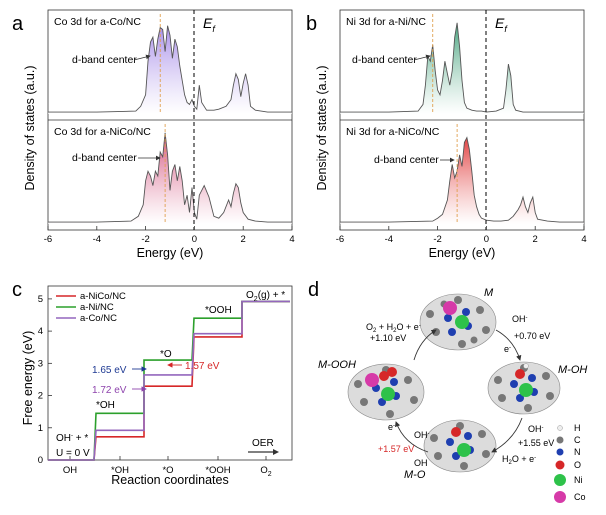 Image resolution: width=606 pixels, height=515 pixels. What do you see at coordinates (578, 480) in the screenshot?
I see `legend-label-ni: Ni` at bounding box center [578, 480].